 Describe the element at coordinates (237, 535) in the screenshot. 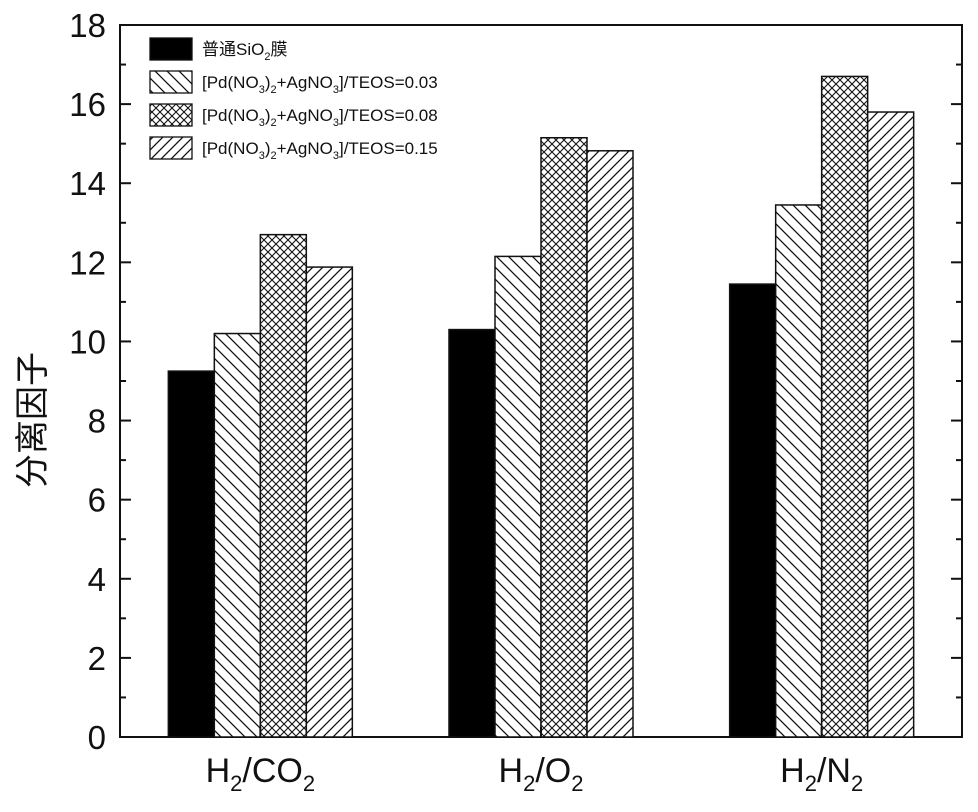

I see `bar-series2-cat1` at that location.